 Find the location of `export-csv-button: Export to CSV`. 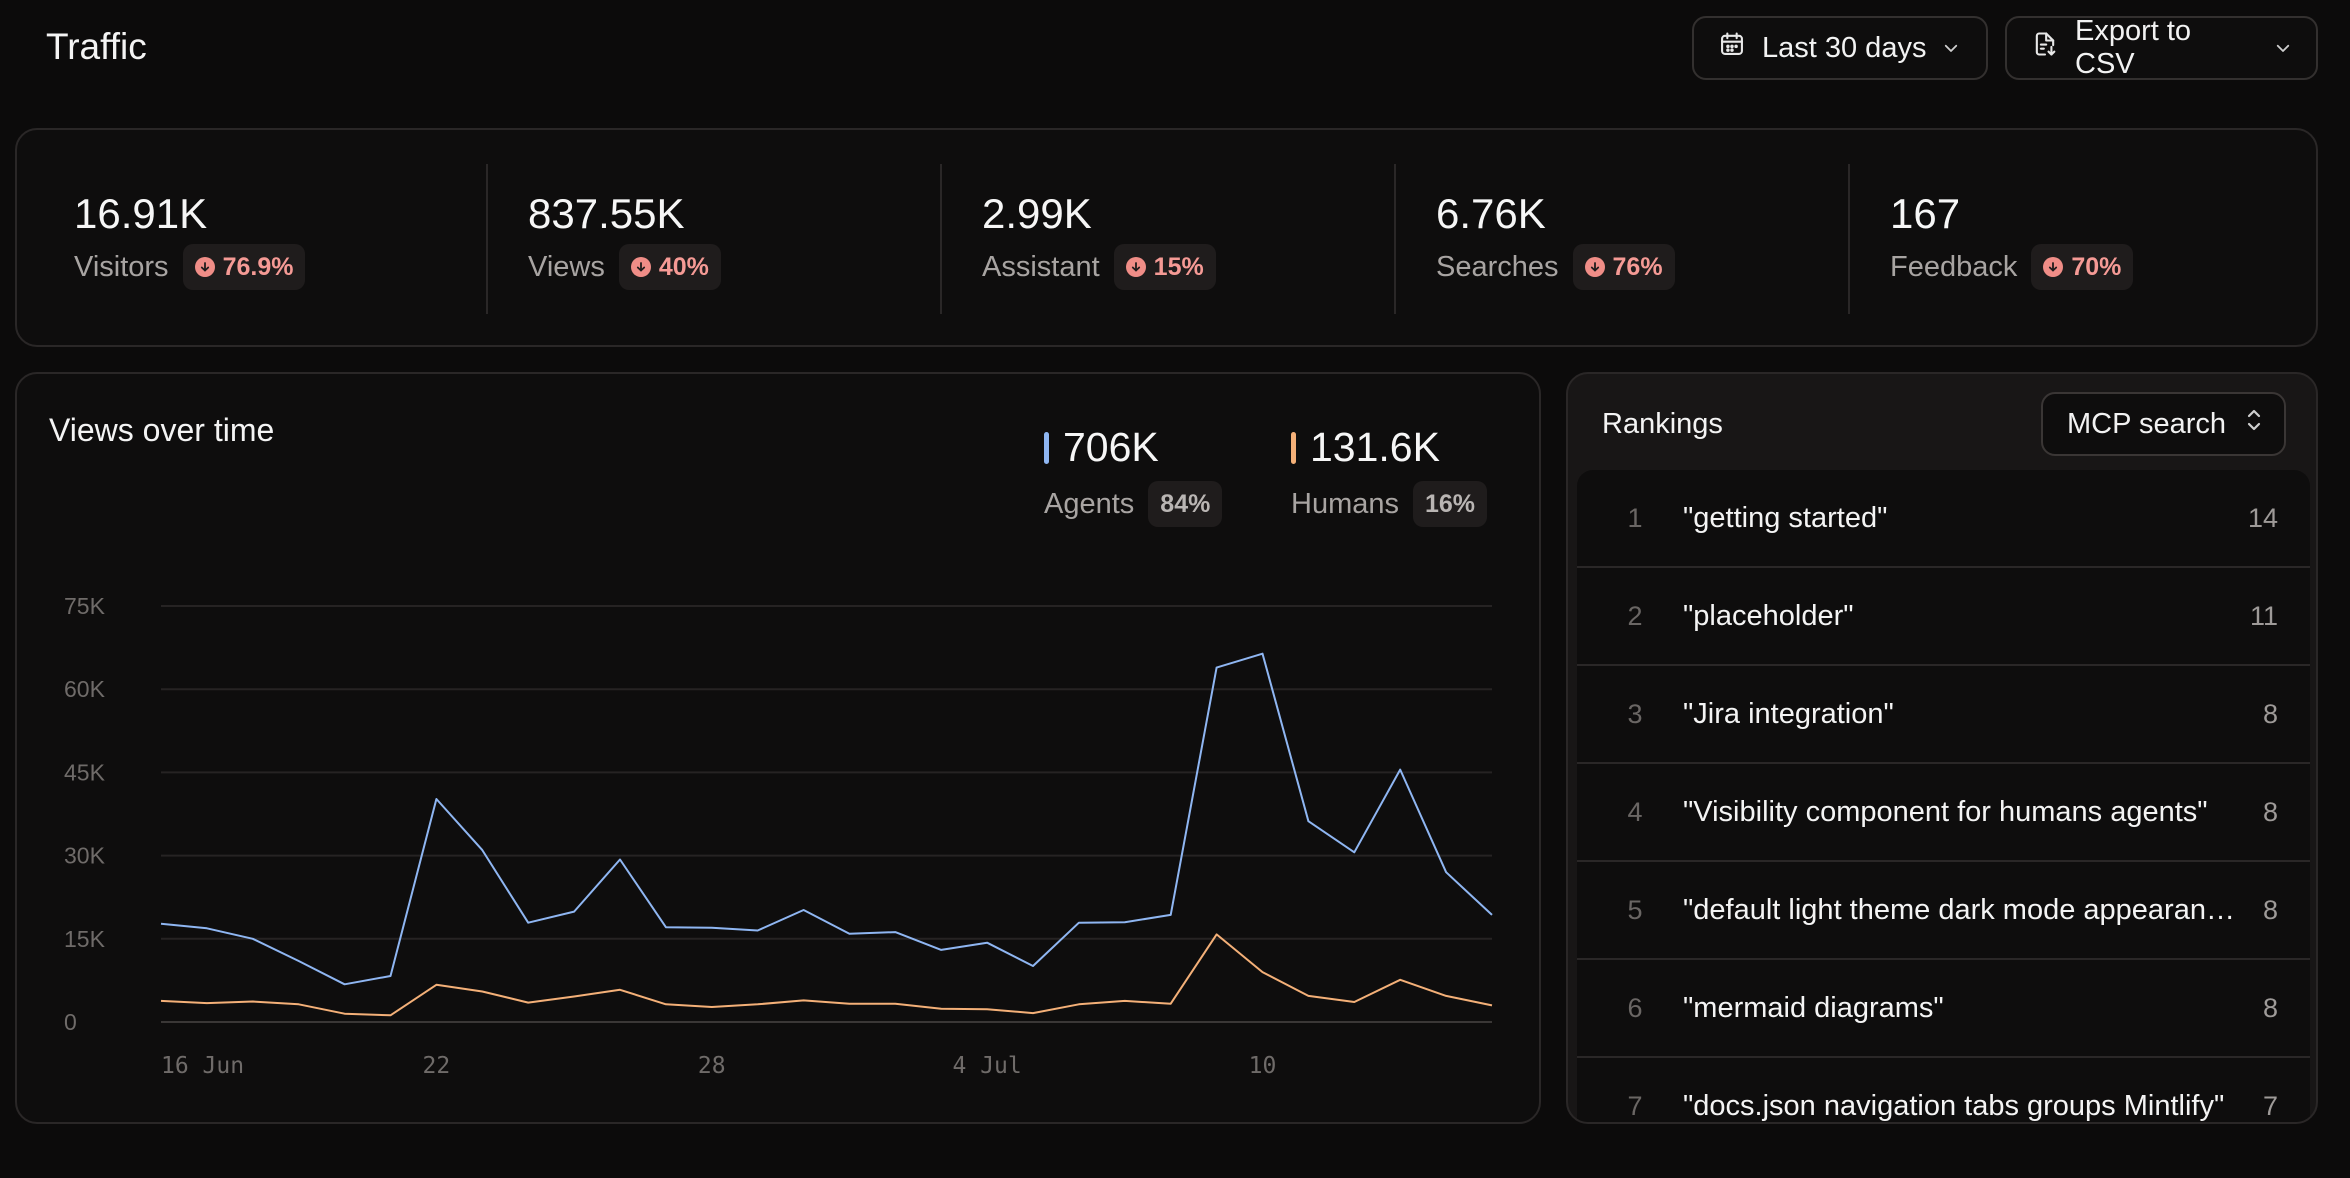

export-csv-button: Export to CSV is located at coordinates (2161, 47).